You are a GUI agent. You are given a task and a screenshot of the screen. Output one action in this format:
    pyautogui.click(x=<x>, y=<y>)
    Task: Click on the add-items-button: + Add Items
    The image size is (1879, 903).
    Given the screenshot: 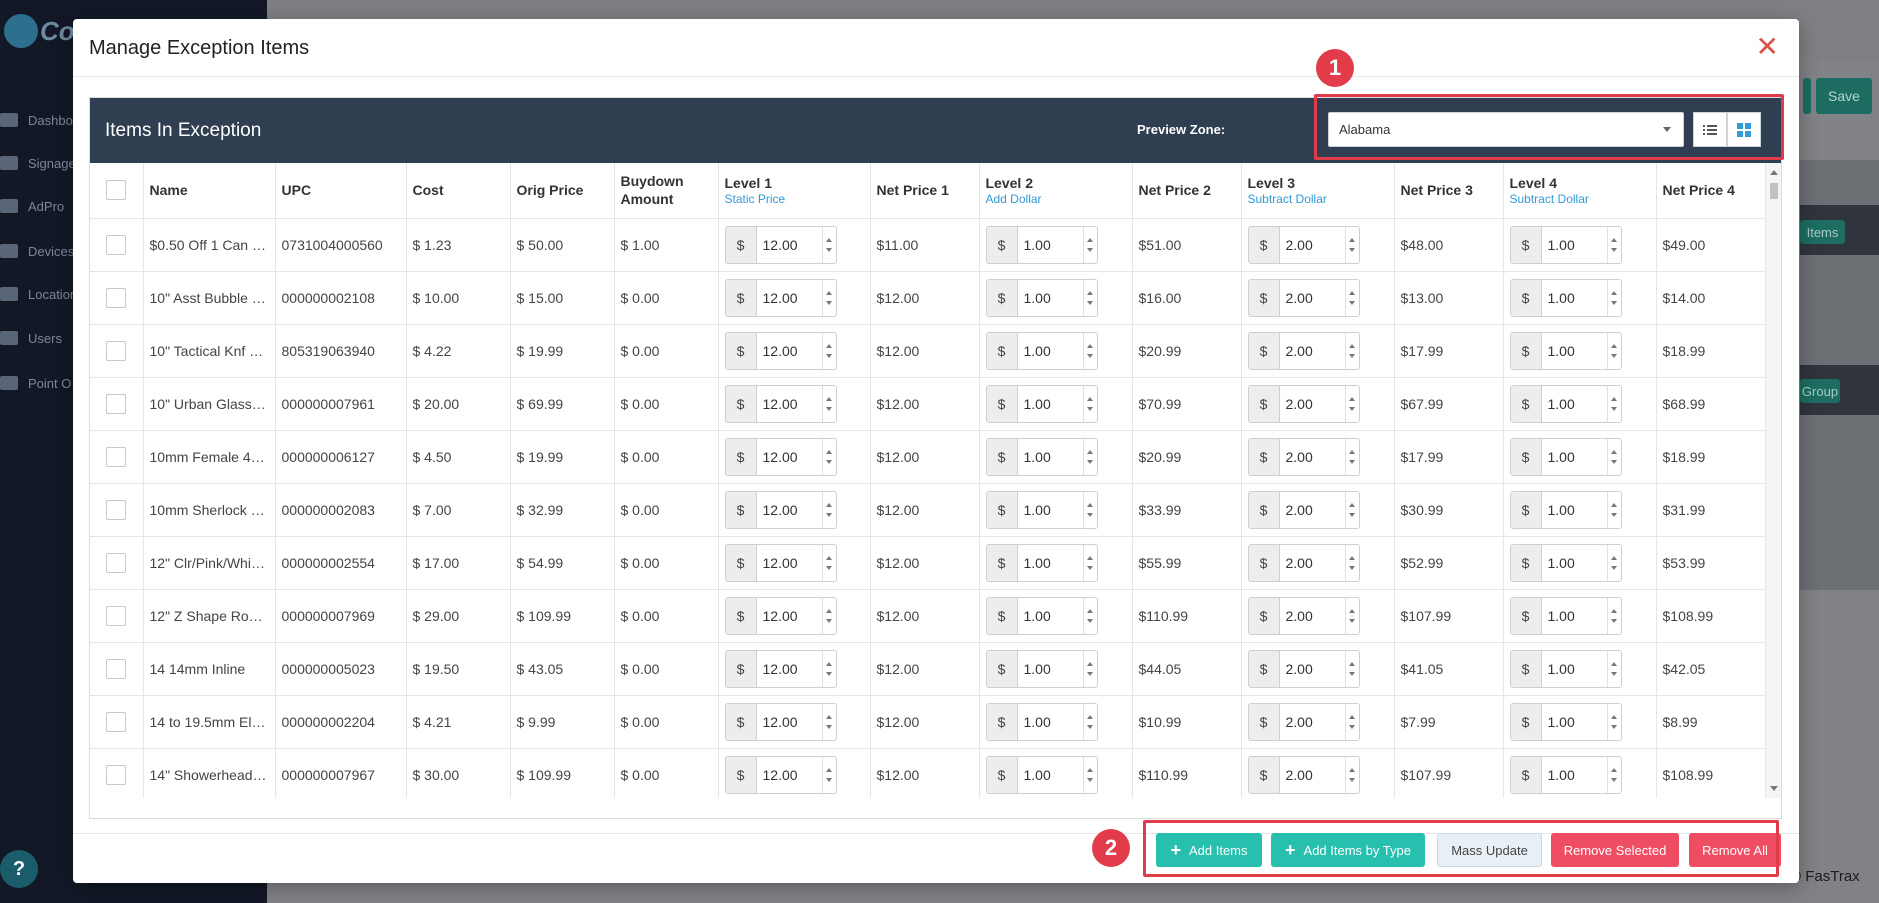 What is the action you would take?
    pyautogui.click(x=1209, y=850)
    